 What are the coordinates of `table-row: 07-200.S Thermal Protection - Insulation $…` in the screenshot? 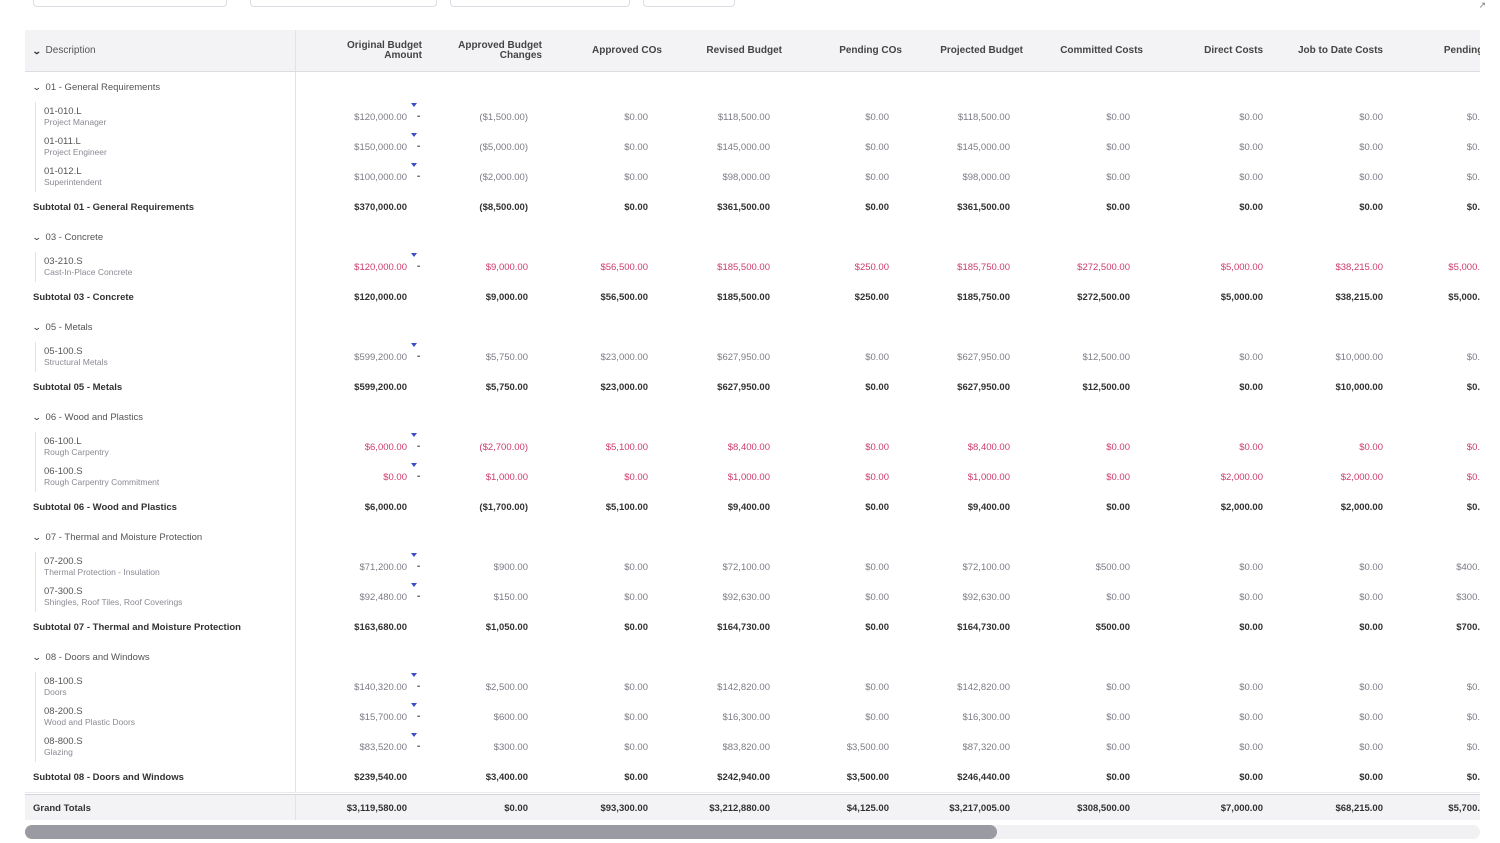 It's located at (752, 567).